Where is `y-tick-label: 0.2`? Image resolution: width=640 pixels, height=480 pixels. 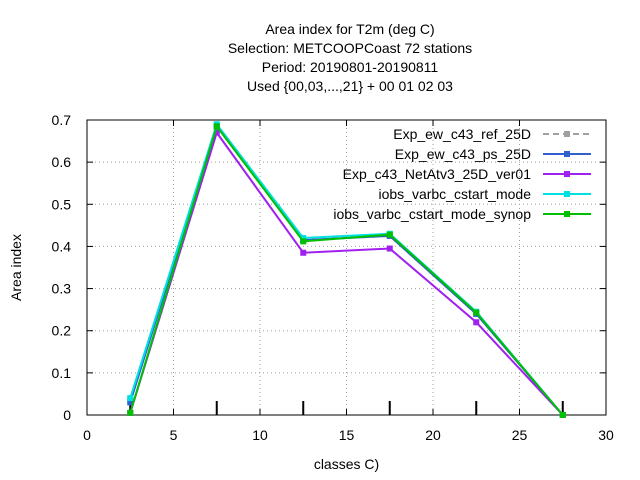 y-tick-label: 0.2 is located at coordinates (62, 331).